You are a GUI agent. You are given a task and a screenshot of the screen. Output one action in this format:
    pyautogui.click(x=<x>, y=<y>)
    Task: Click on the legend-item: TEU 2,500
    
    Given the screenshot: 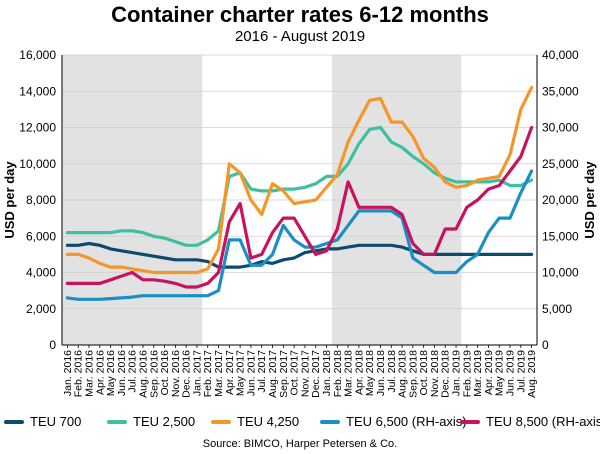 What is the action you would take?
    pyautogui.click(x=151, y=421)
    